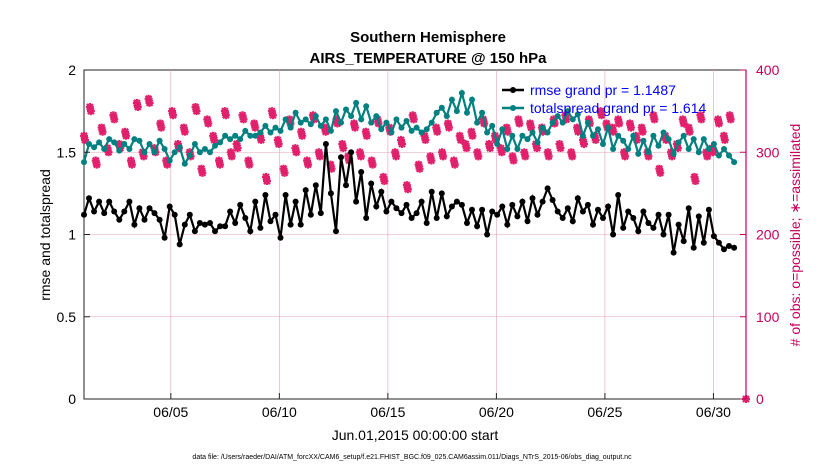 The image size is (830, 470). I want to click on x-tick-label: 06/30, so click(713, 412).